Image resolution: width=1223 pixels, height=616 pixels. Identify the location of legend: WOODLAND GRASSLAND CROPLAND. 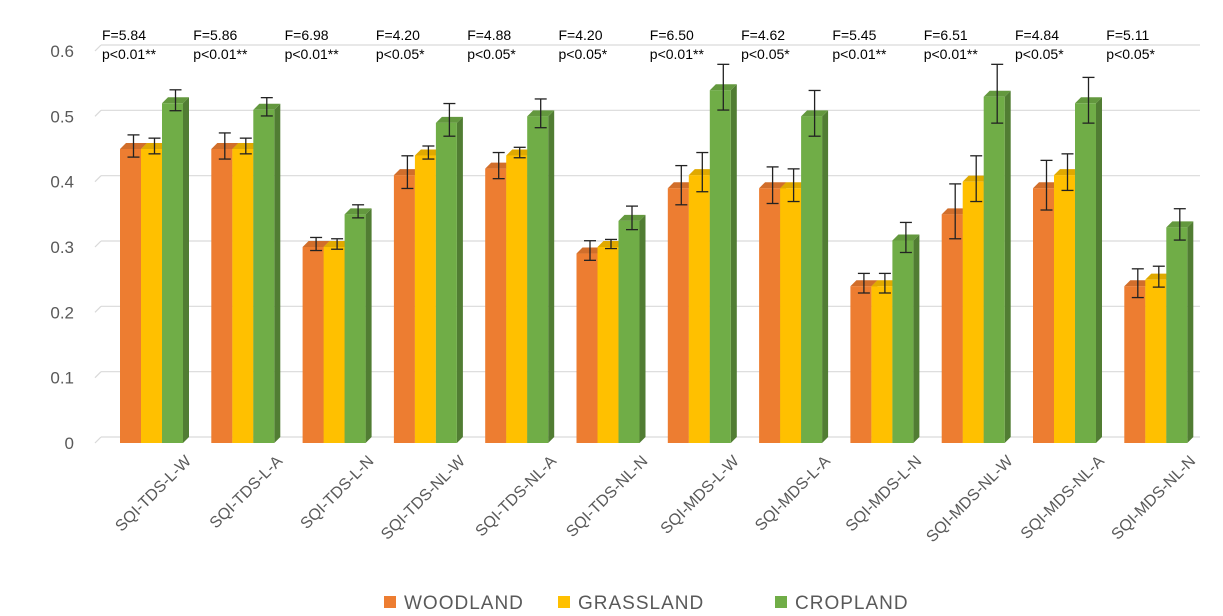
(646, 603).